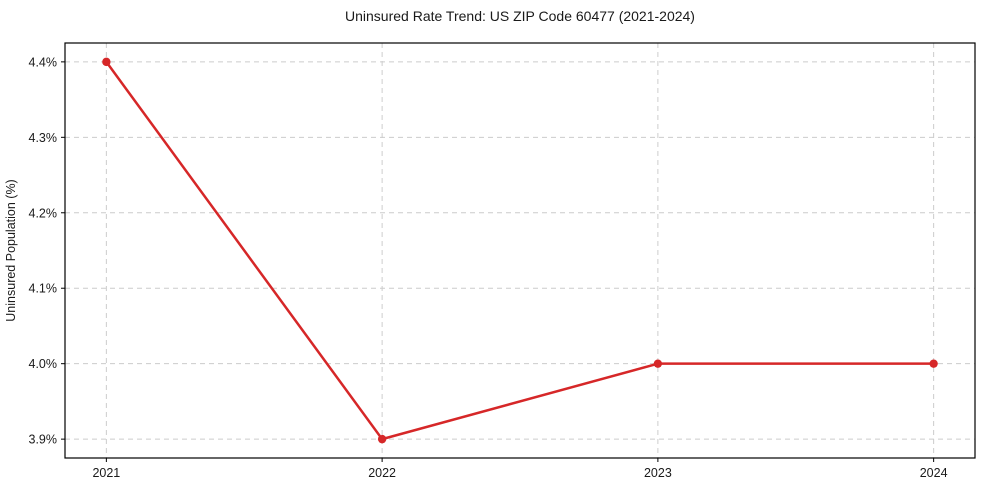  I want to click on y-axis-label: Uninsured Population (%), so click(11, 250).